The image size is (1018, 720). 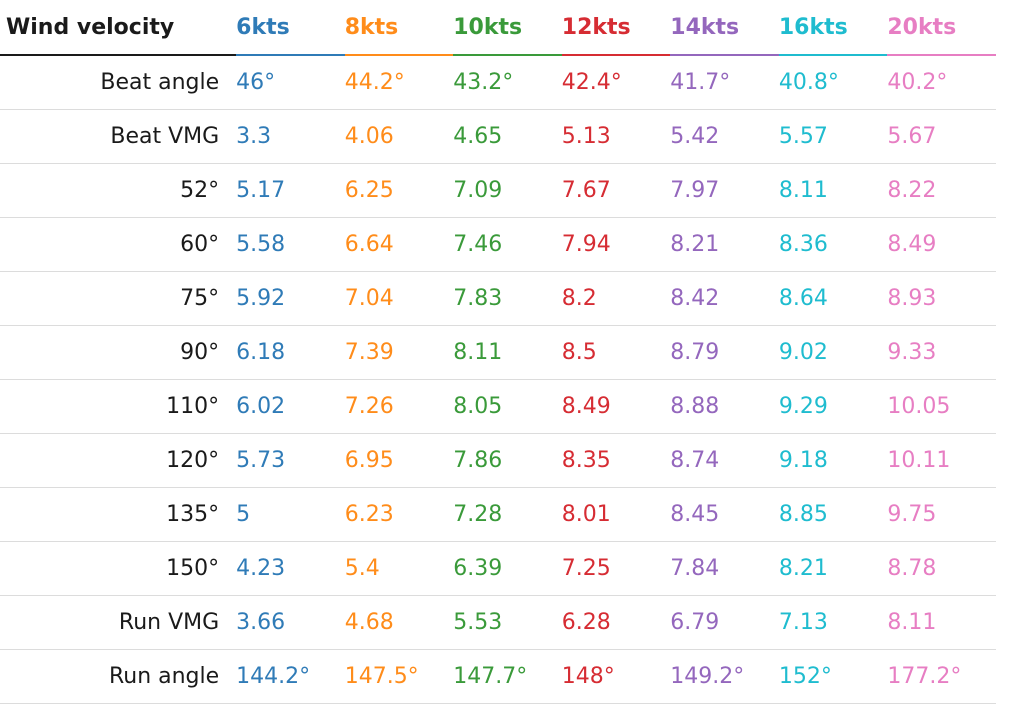 I want to click on table-cell: 7.84, so click(x=724, y=568).